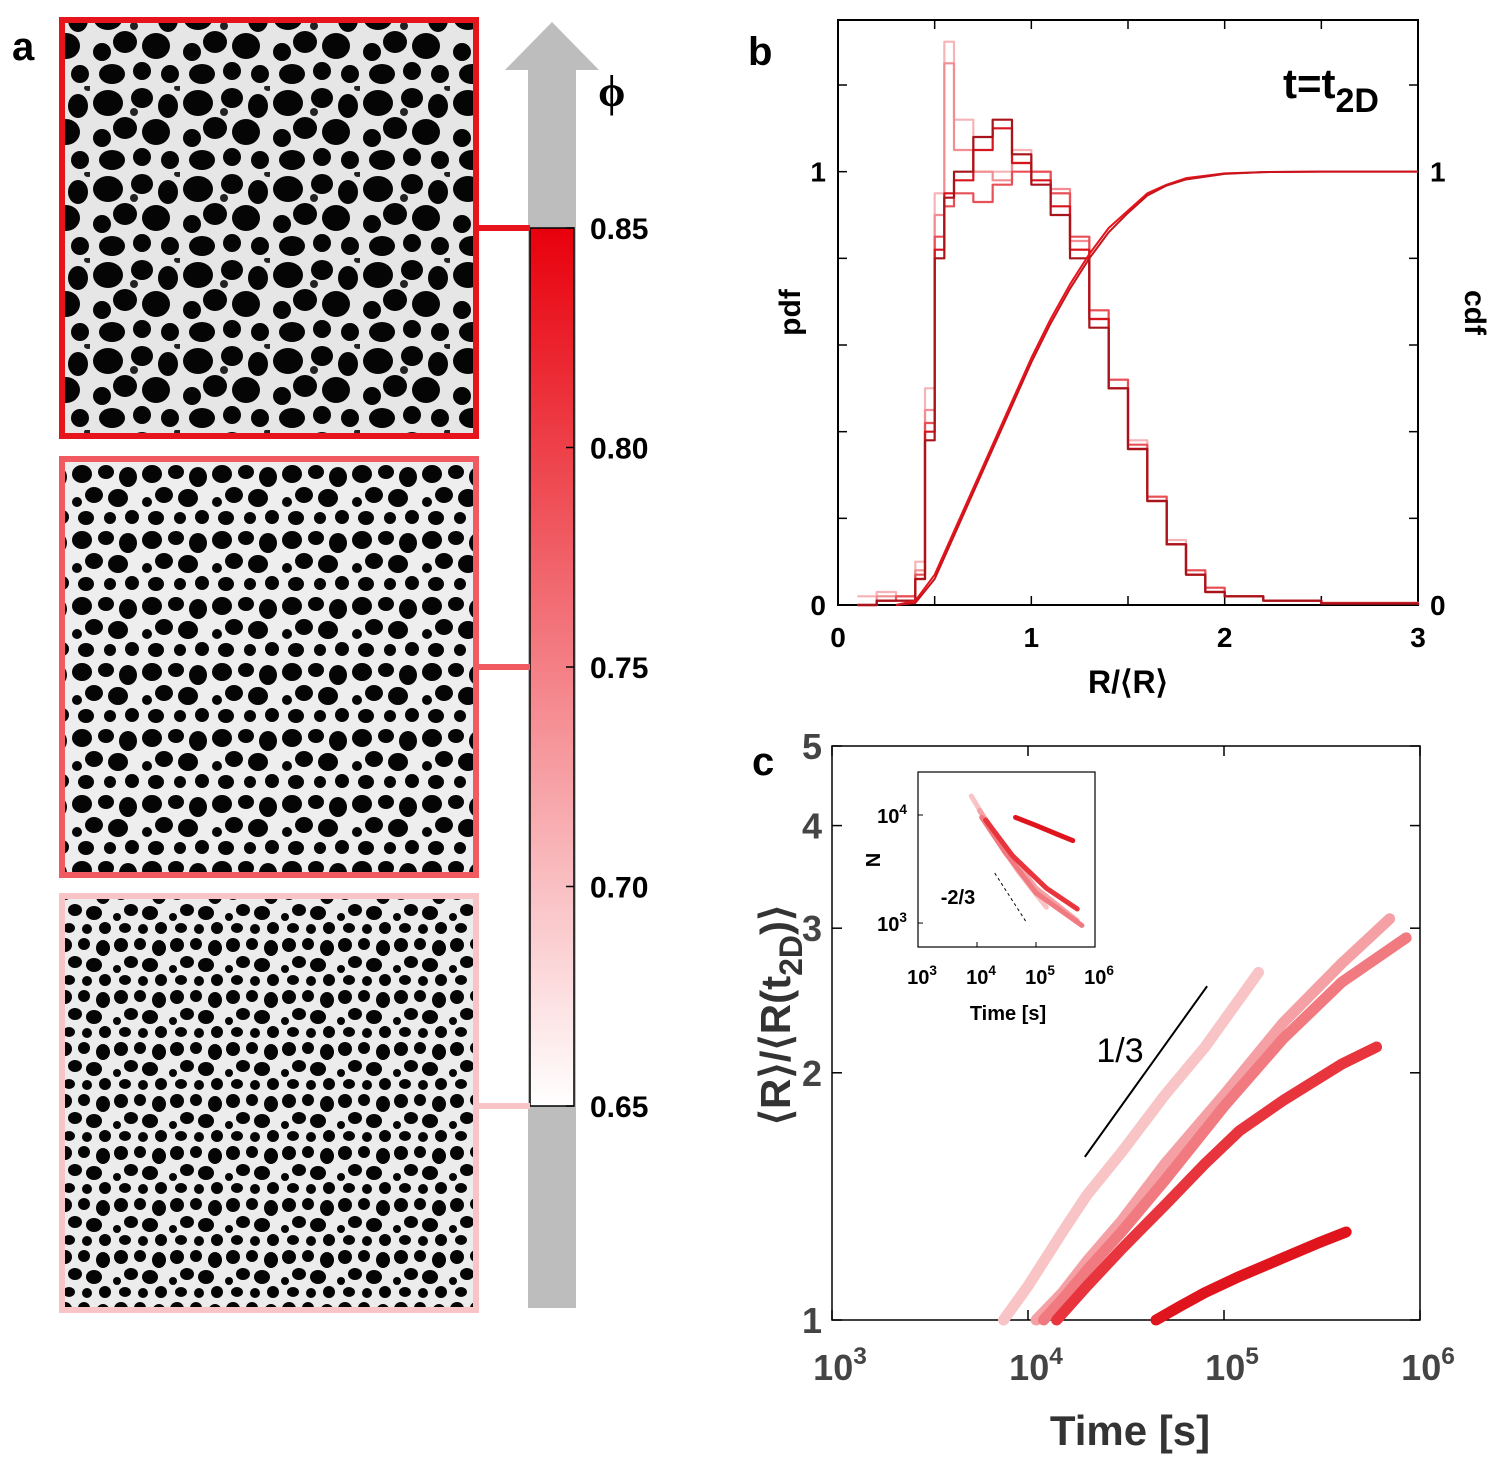 The image size is (1493, 1459). I want to click on x-tick-label-2: 10⁵, so click(1232, 1365).